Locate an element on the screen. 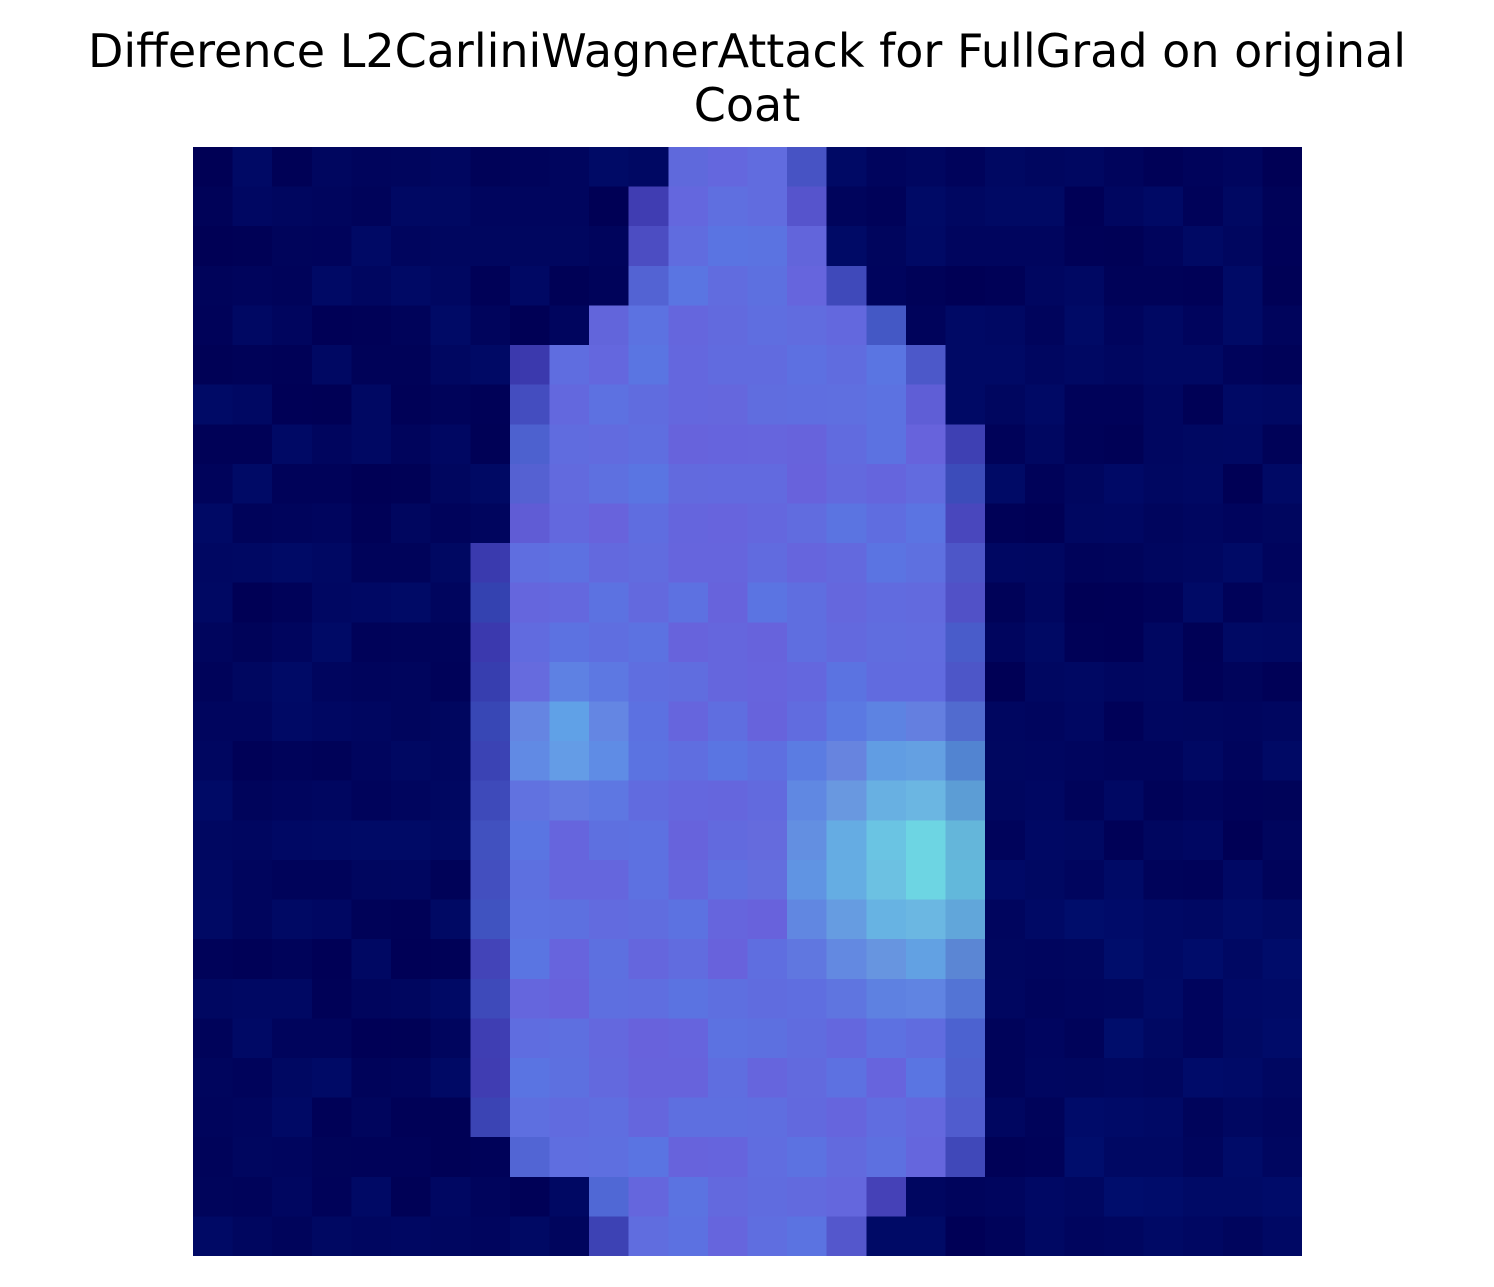 The height and width of the screenshot is (1287, 1494). title-line-2: Coat is located at coordinates (747, 105).